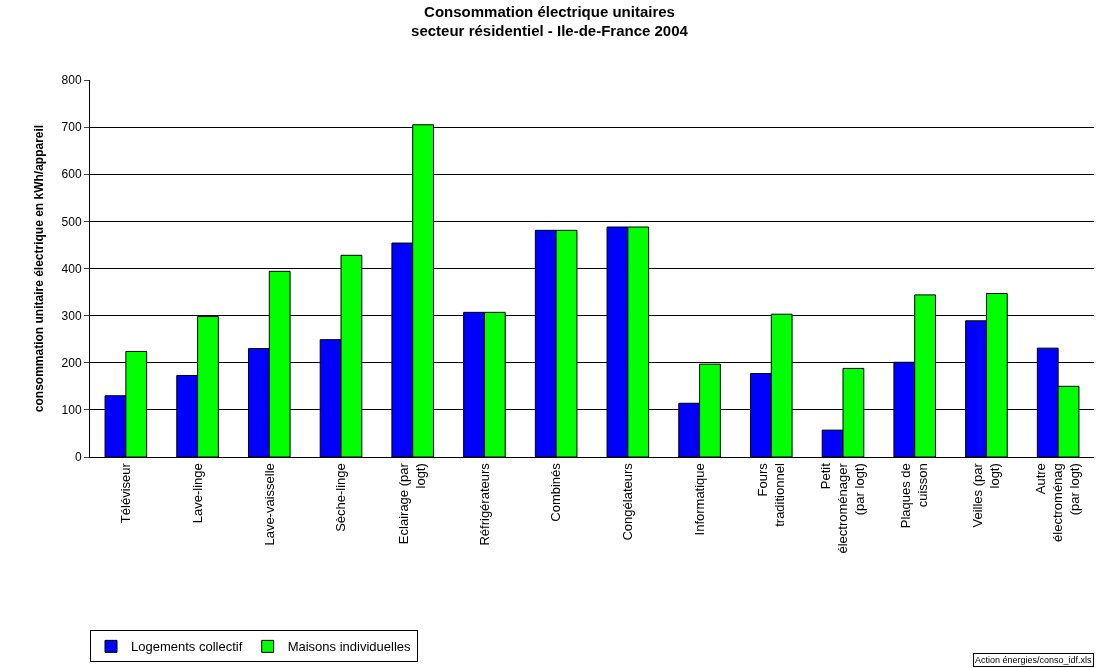 Image resolution: width=1099 pixels, height=668 pixels. I want to click on y-tick-label: 600, so click(71, 174).